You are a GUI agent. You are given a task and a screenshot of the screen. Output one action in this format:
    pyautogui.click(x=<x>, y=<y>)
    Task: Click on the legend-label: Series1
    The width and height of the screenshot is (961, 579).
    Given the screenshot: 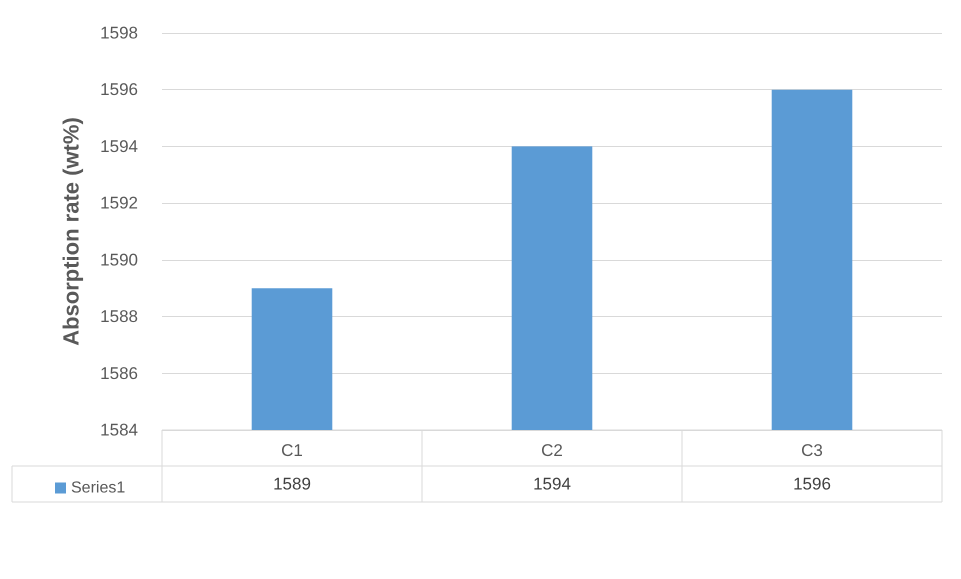 What is the action you would take?
    pyautogui.click(x=98, y=488)
    